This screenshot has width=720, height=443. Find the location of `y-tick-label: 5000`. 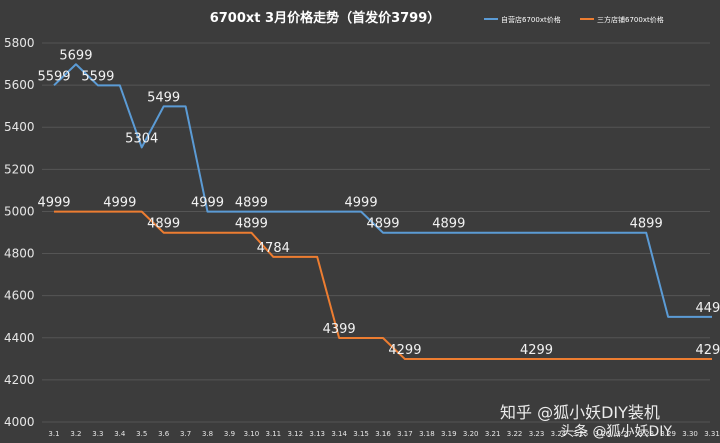

y-tick-label: 5000 is located at coordinates (19, 211).